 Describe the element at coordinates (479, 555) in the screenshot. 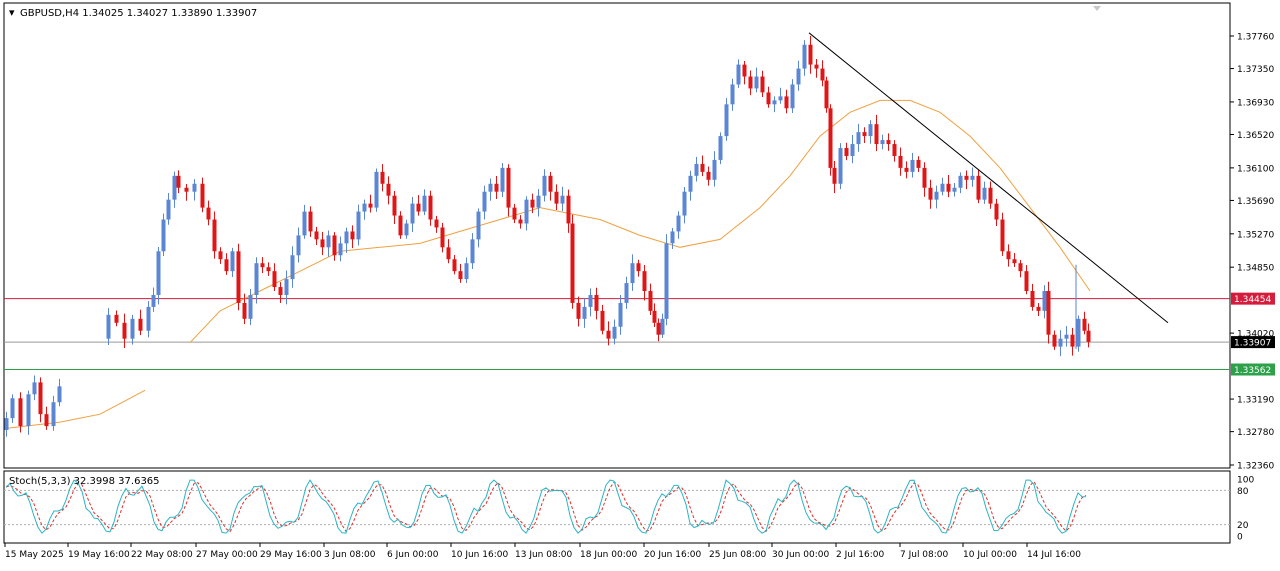

I see `x-tick-label: 10 Jun 16:00` at that location.